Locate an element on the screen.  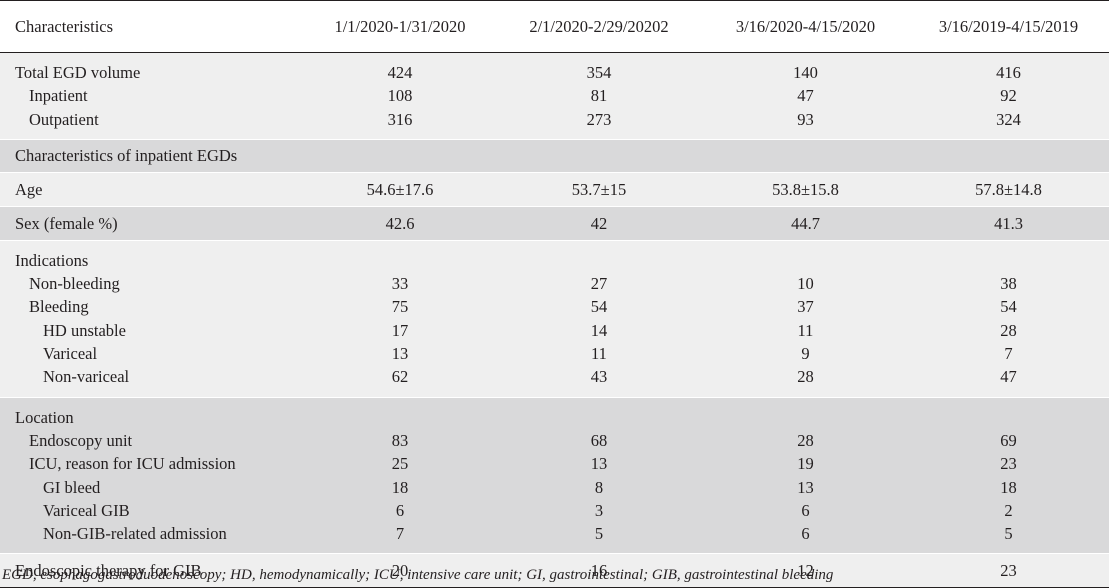
table-row: Variceal 13 11 9 7 is located at coordinates (554, 354).